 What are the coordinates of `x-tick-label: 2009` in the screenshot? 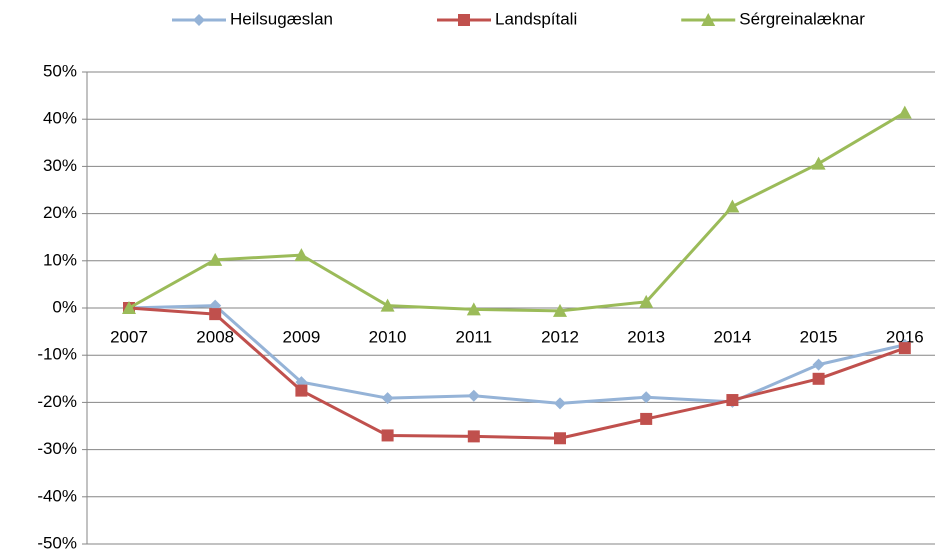 It's located at (301, 336).